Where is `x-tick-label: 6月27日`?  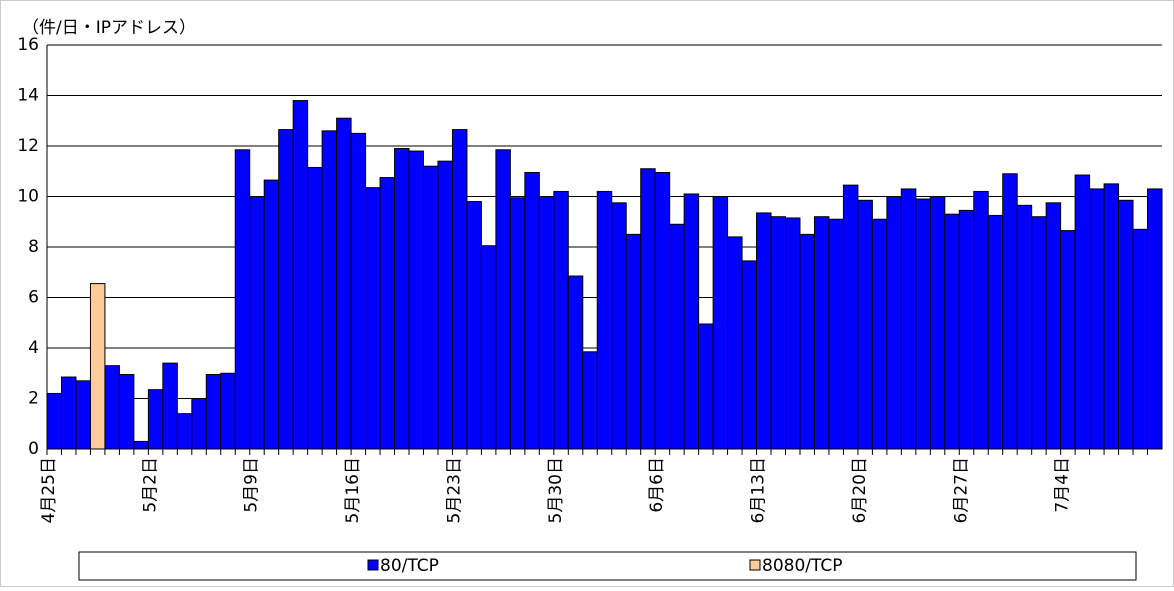
x-tick-label: 6月27日 is located at coordinates (961, 490).